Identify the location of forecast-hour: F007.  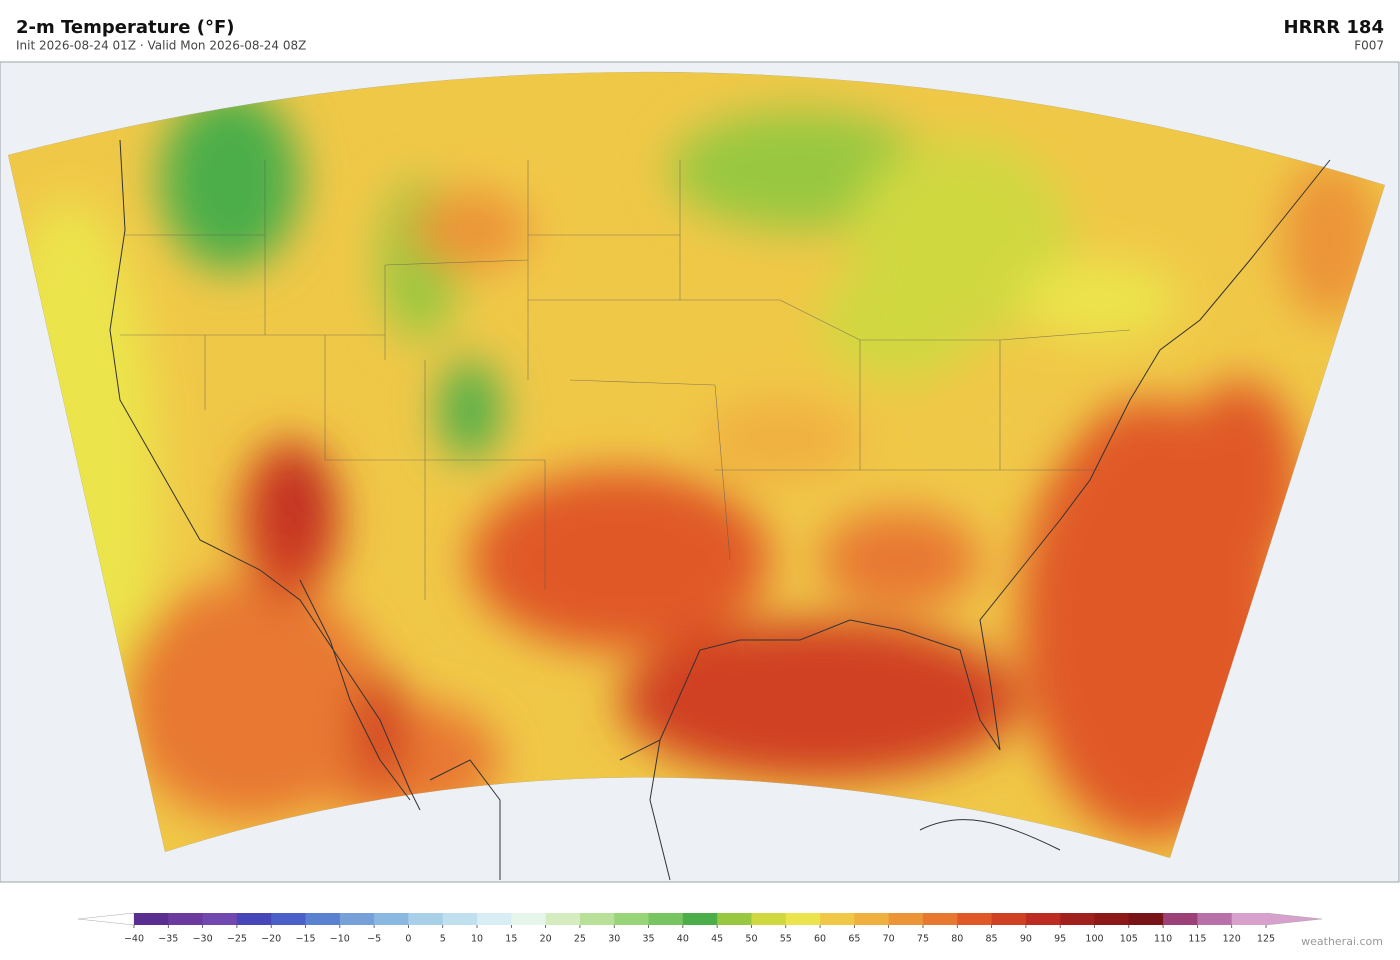
(1369, 46).